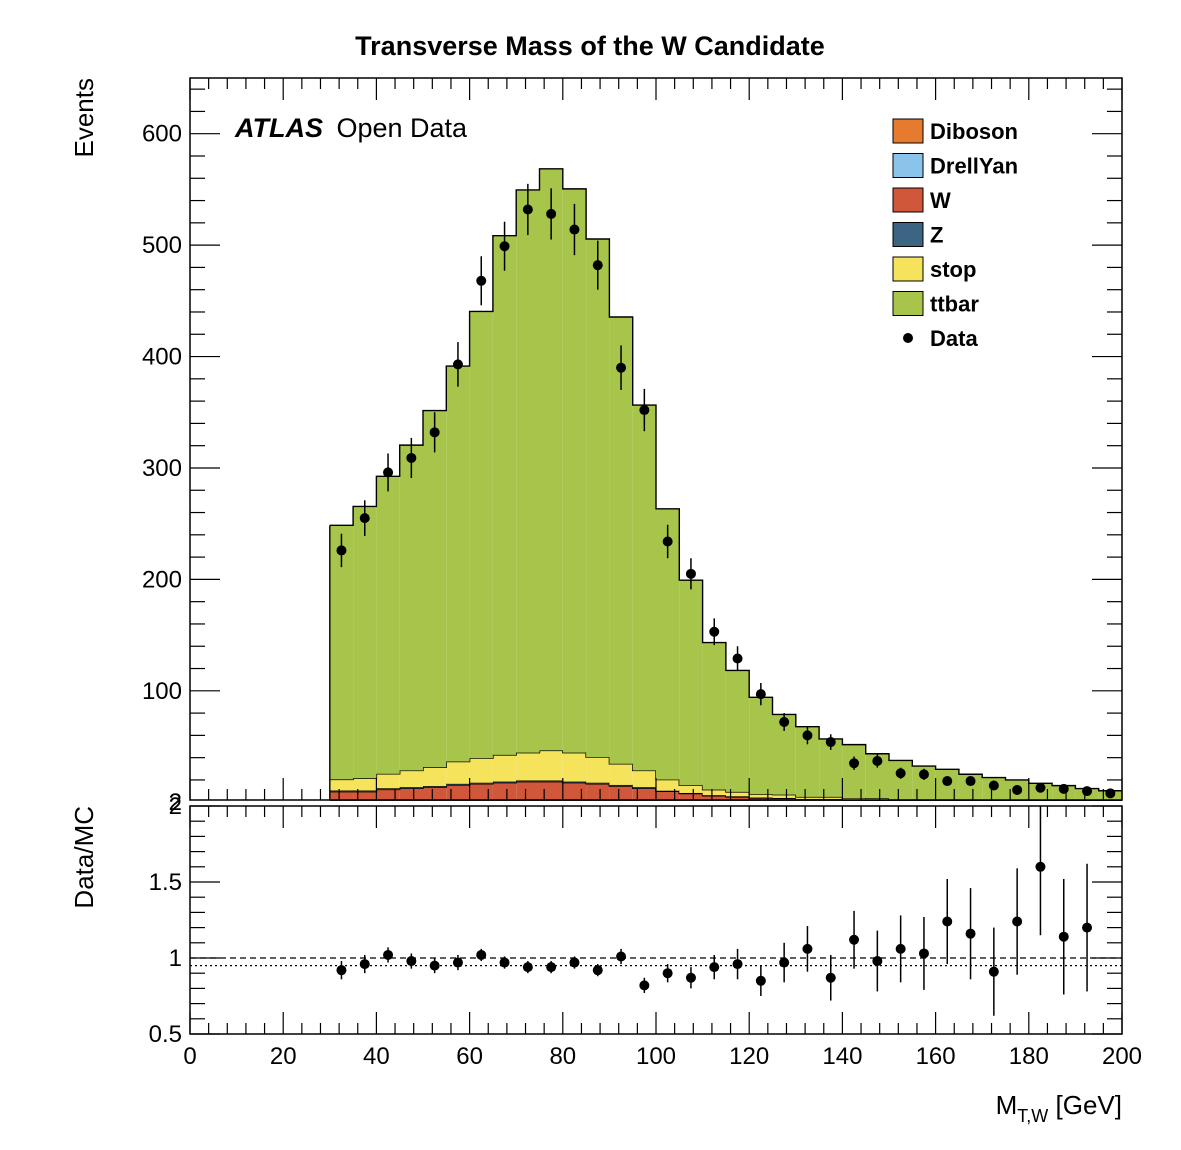 The width and height of the screenshot is (1181, 1150). I want to click on legend-label-ttbar: ttbar, so click(954, 304).